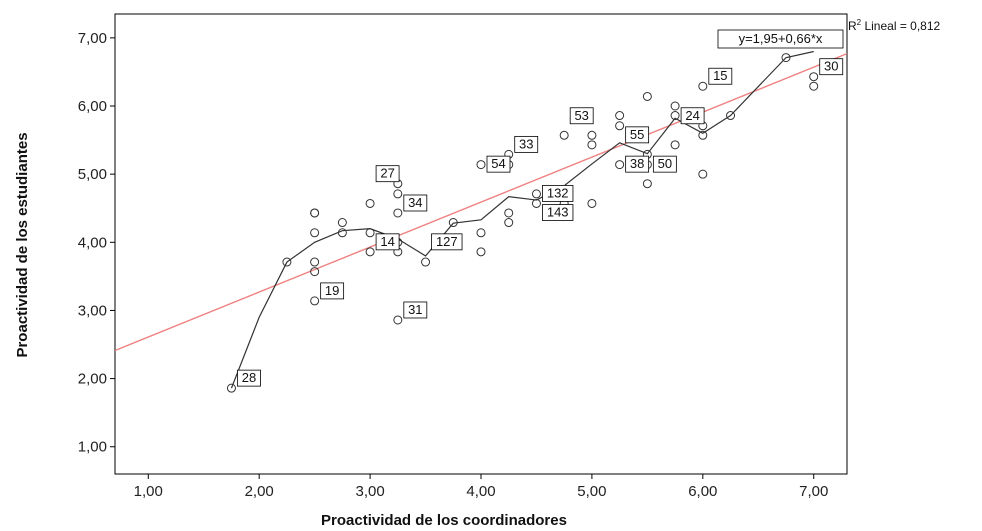 This screenshot has height=531, width=982. I want to click on point-label: 50, so click(665, 163).